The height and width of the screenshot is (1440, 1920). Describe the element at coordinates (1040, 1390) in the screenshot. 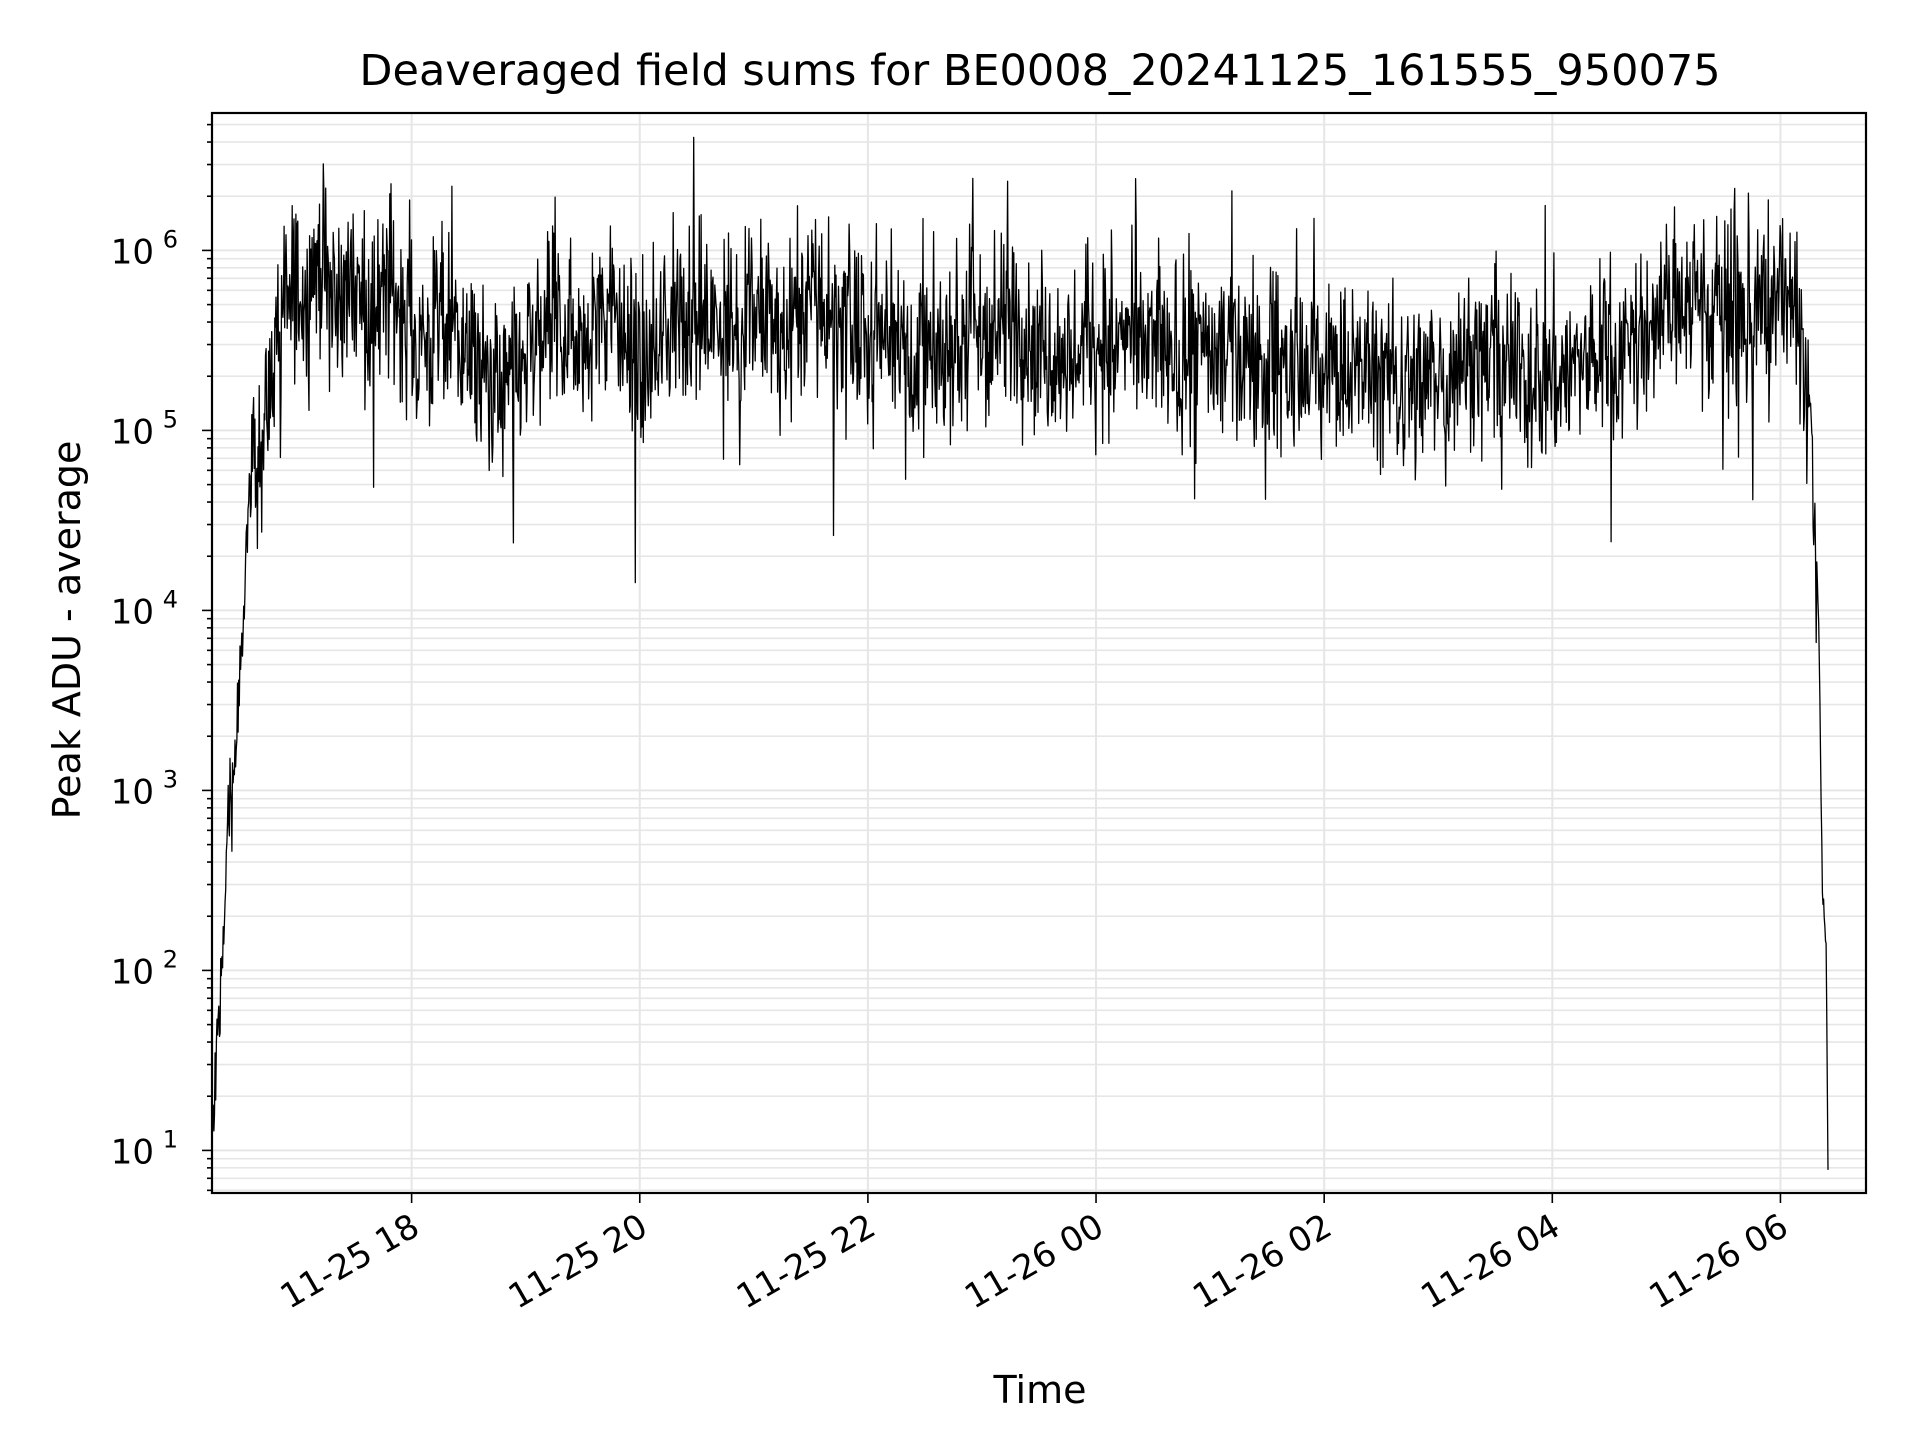

I see `x-axis-label: Time` at that location.